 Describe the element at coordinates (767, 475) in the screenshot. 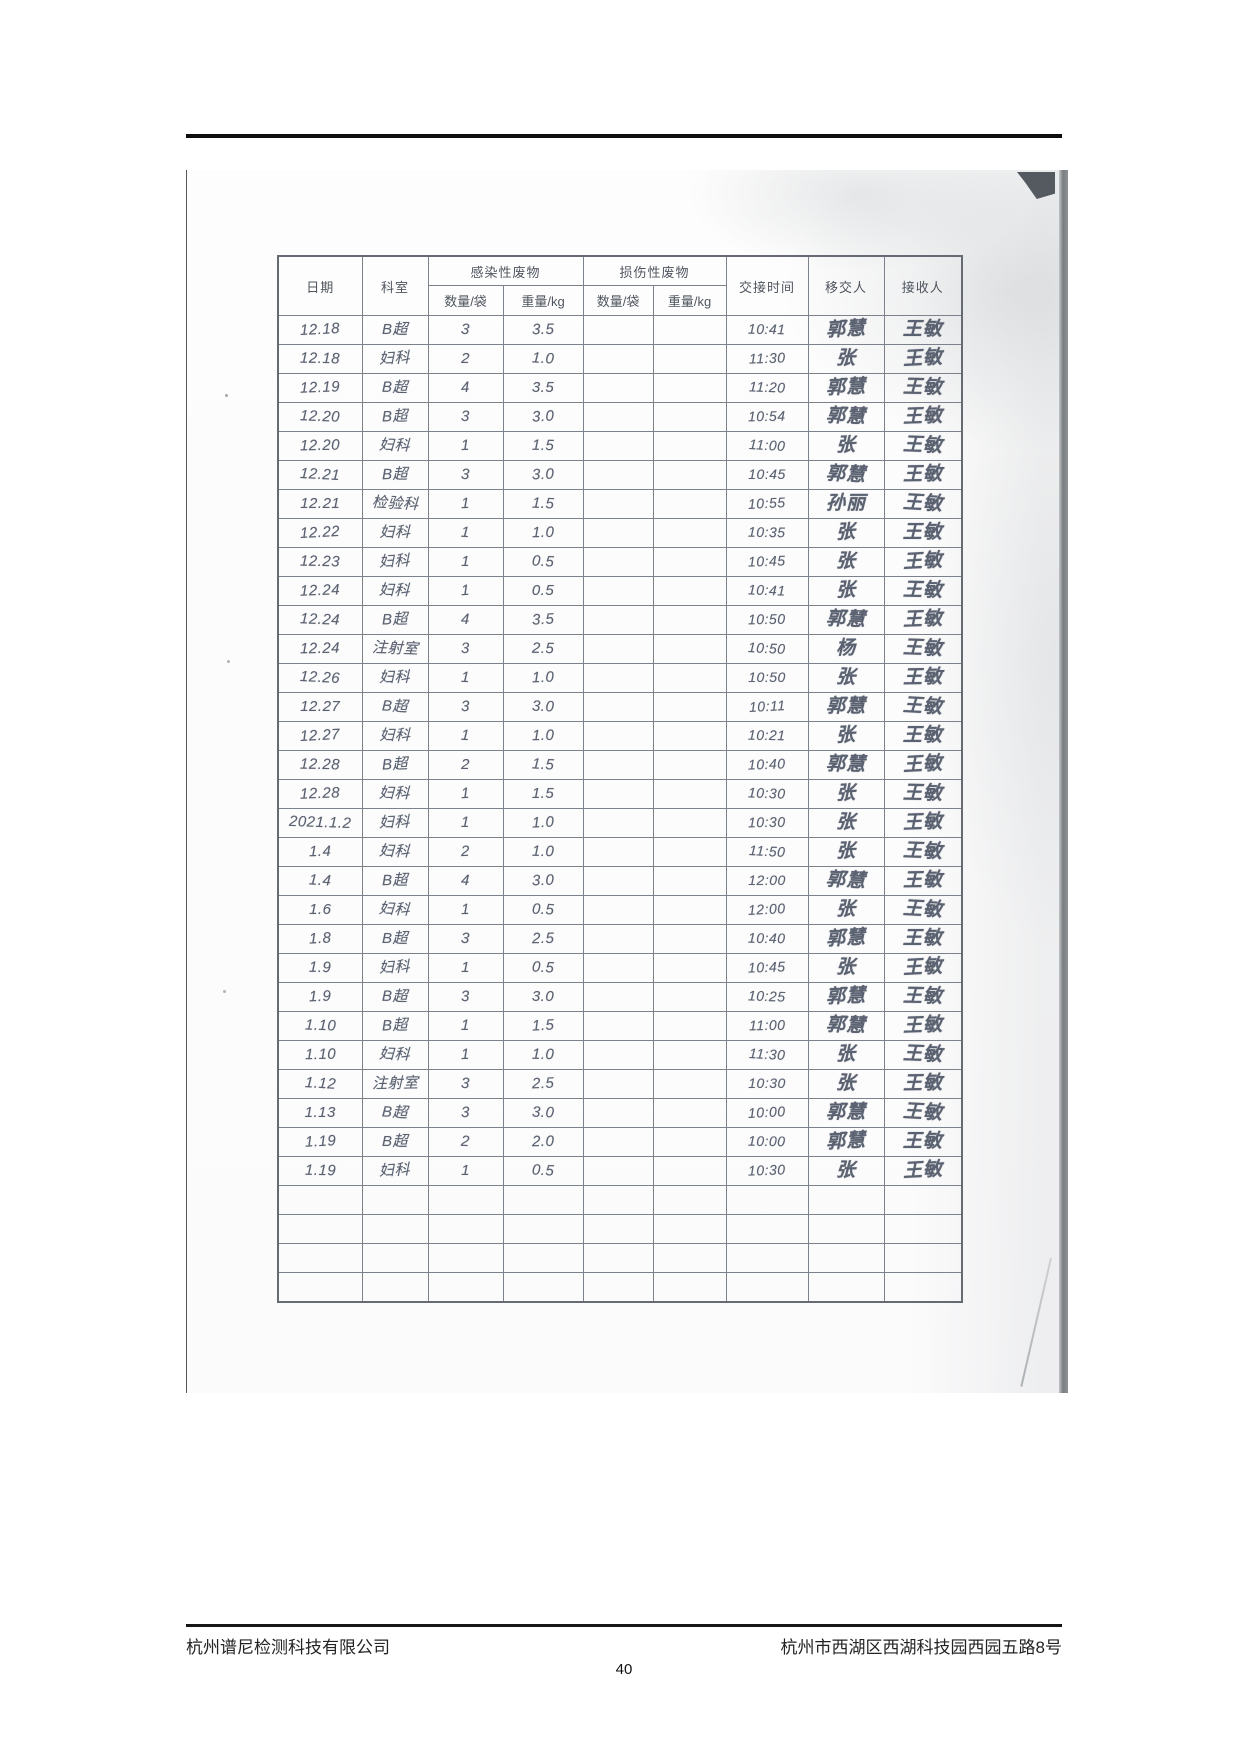

I see `cell-handover-time: 10:45` at that location.